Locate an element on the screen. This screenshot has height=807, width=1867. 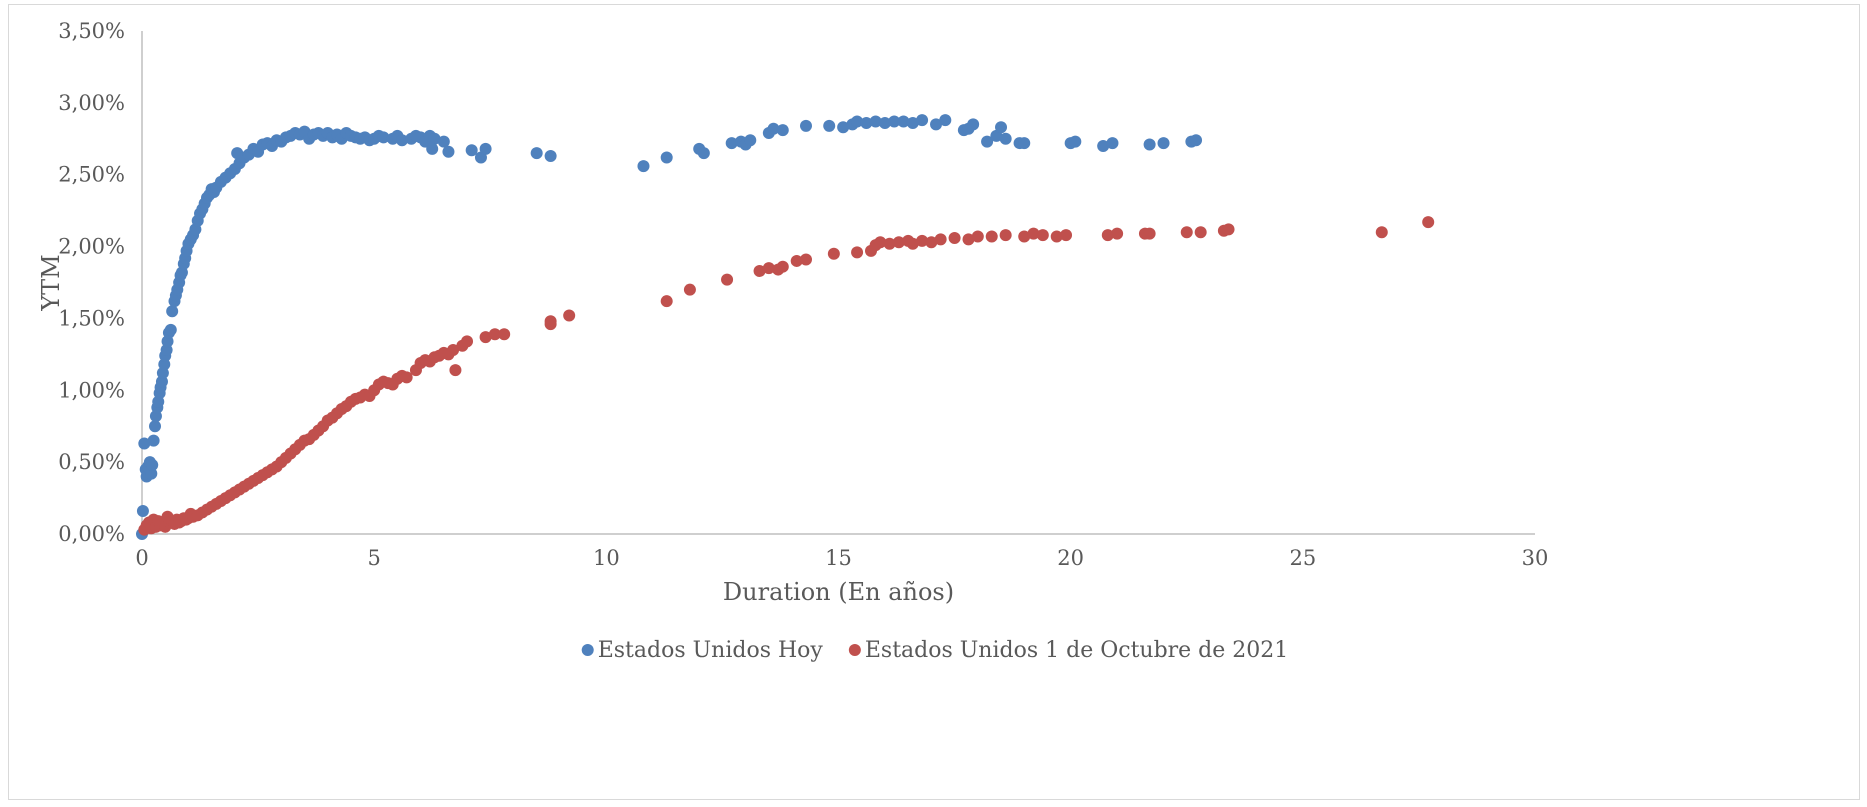
y-axis-title-group: YTM is located at coordinates (51, 282).